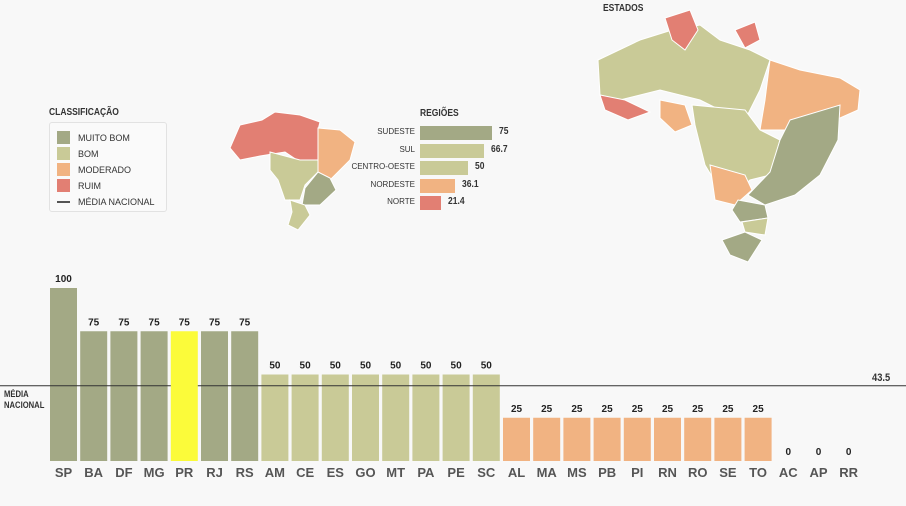 This screenshot has height=506, width=906. Describe the element at coordinates (106, 201) in the screenshot. I see `legend-item-media: MÉDIA NACIONAL` at that location.